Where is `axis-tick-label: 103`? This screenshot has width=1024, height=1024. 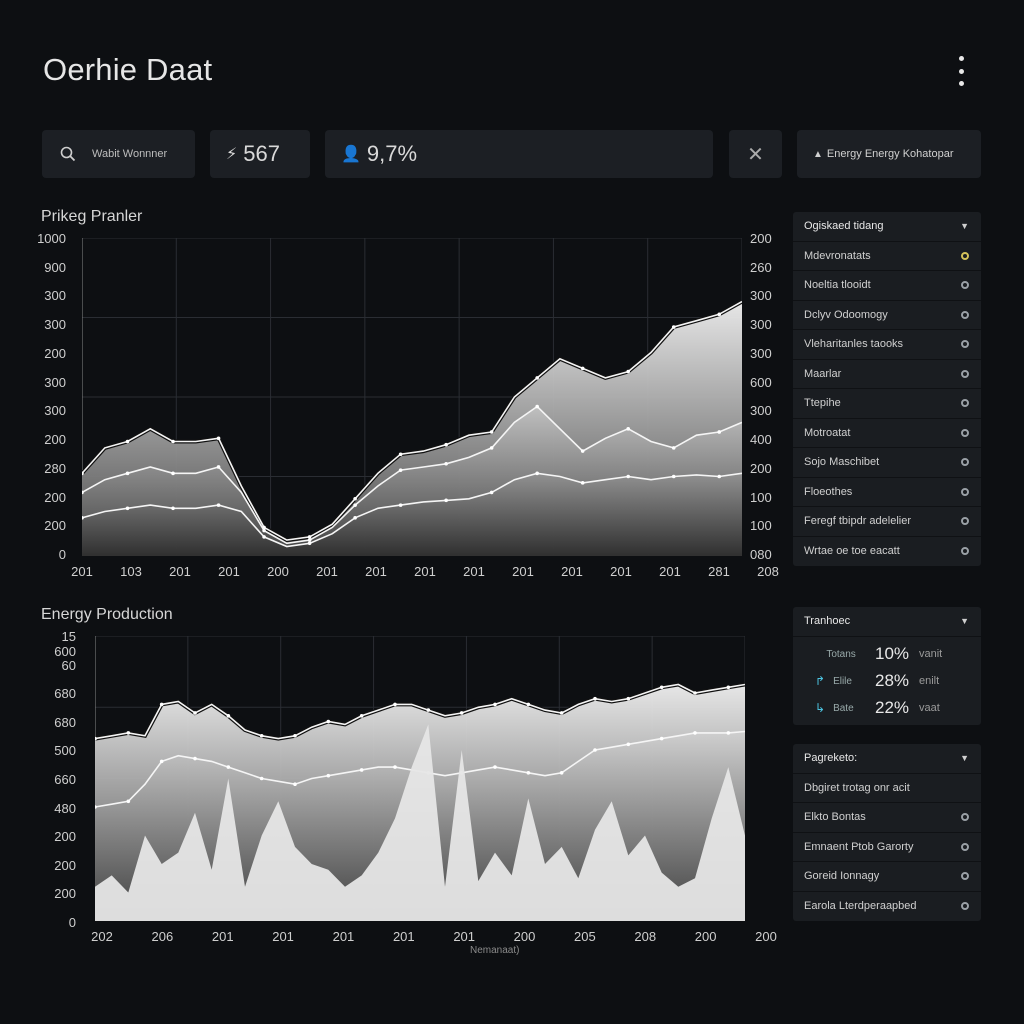 axis-tick-label: 103 is located at coordinates (131, 571).